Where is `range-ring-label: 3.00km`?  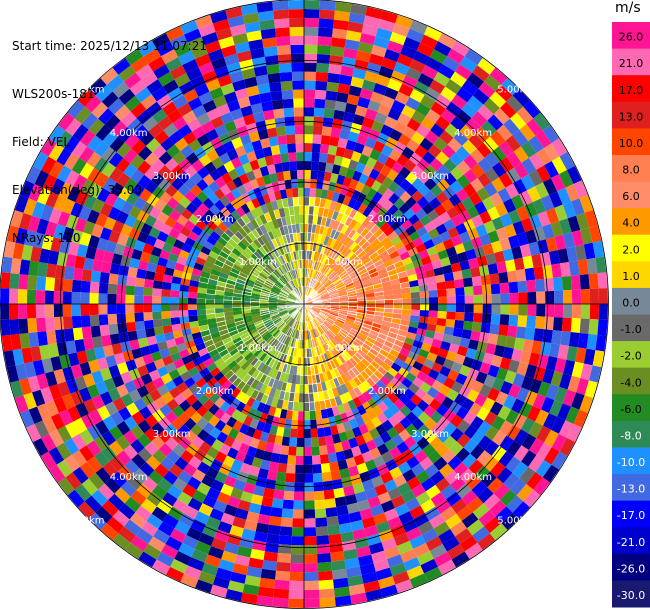
range-ring-label: 3.00km is located at coordinates (430, 434).